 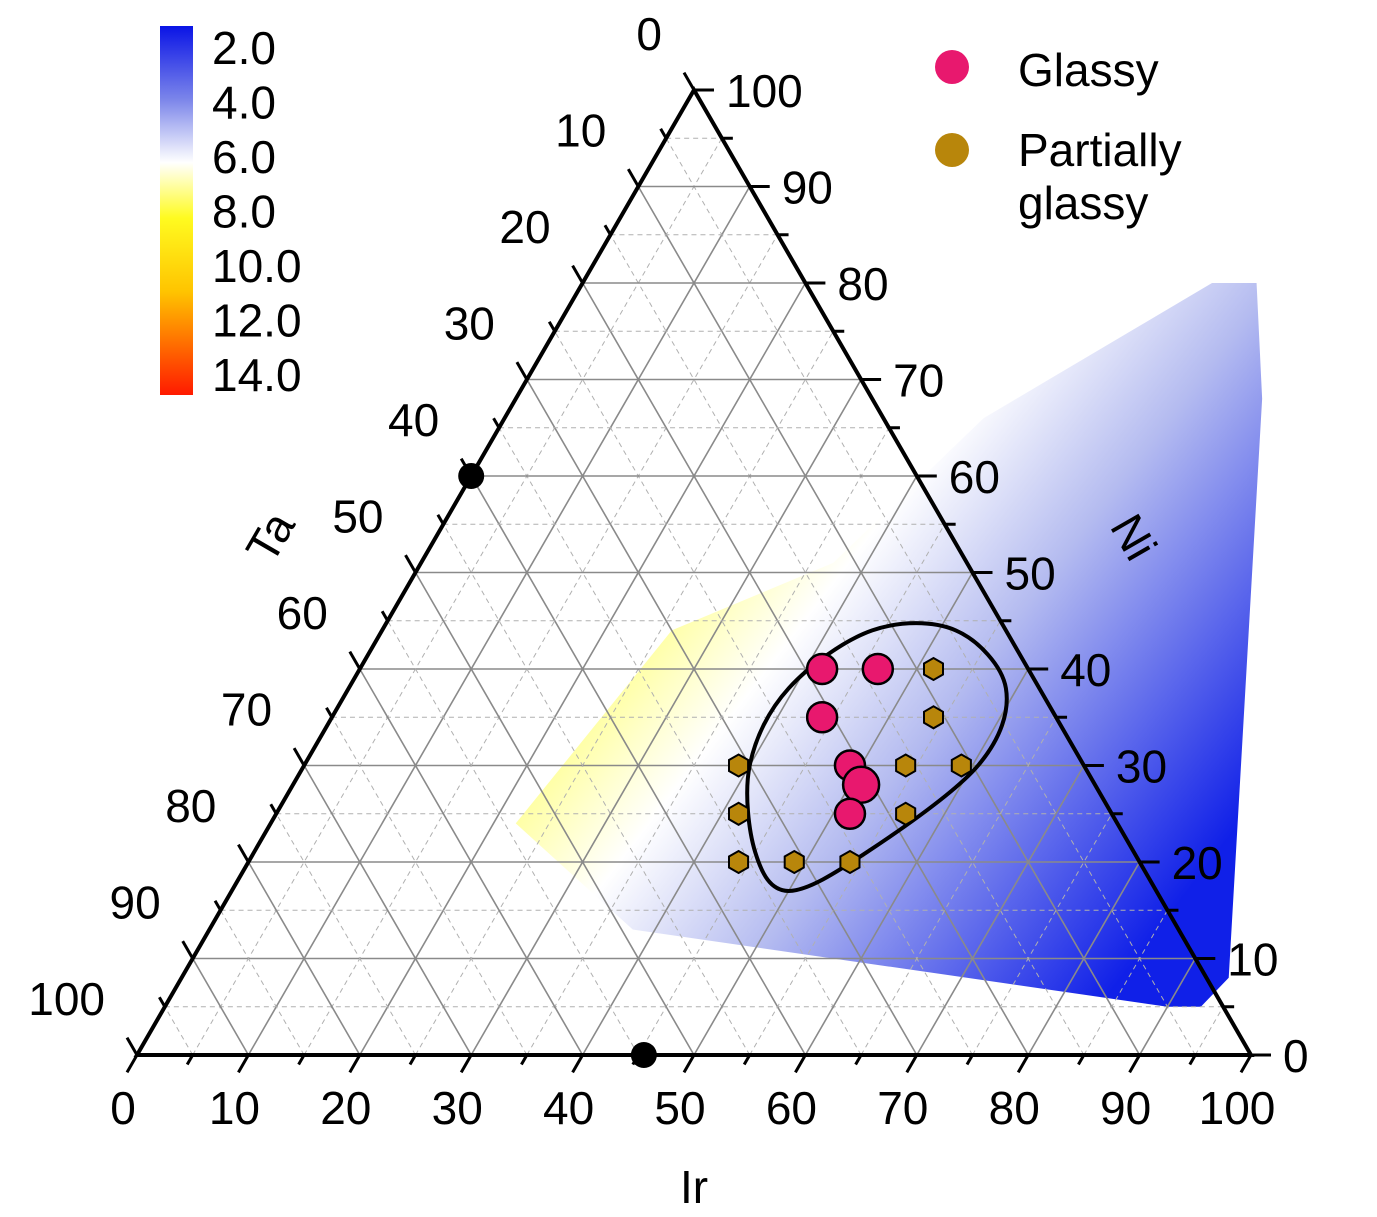 What do you see at coordinates (1085, 670) in the screenshot?
I see `tick-label-ni: 40` at bounding box center [1085, 670].